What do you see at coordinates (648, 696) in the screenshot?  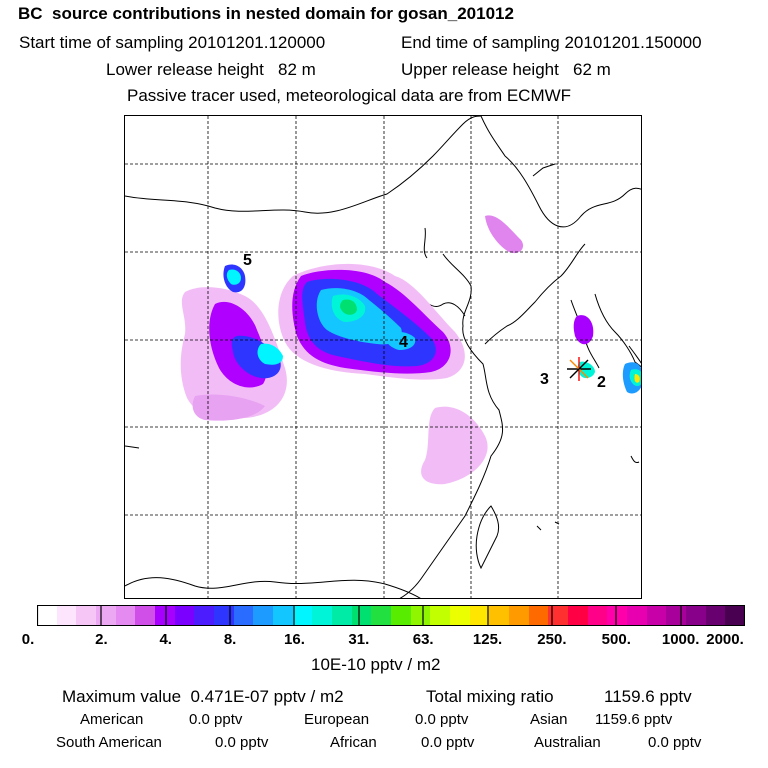 I see `total-mixing-ratio-value: 1159.6 pptv` at bounding box center [648, 696].